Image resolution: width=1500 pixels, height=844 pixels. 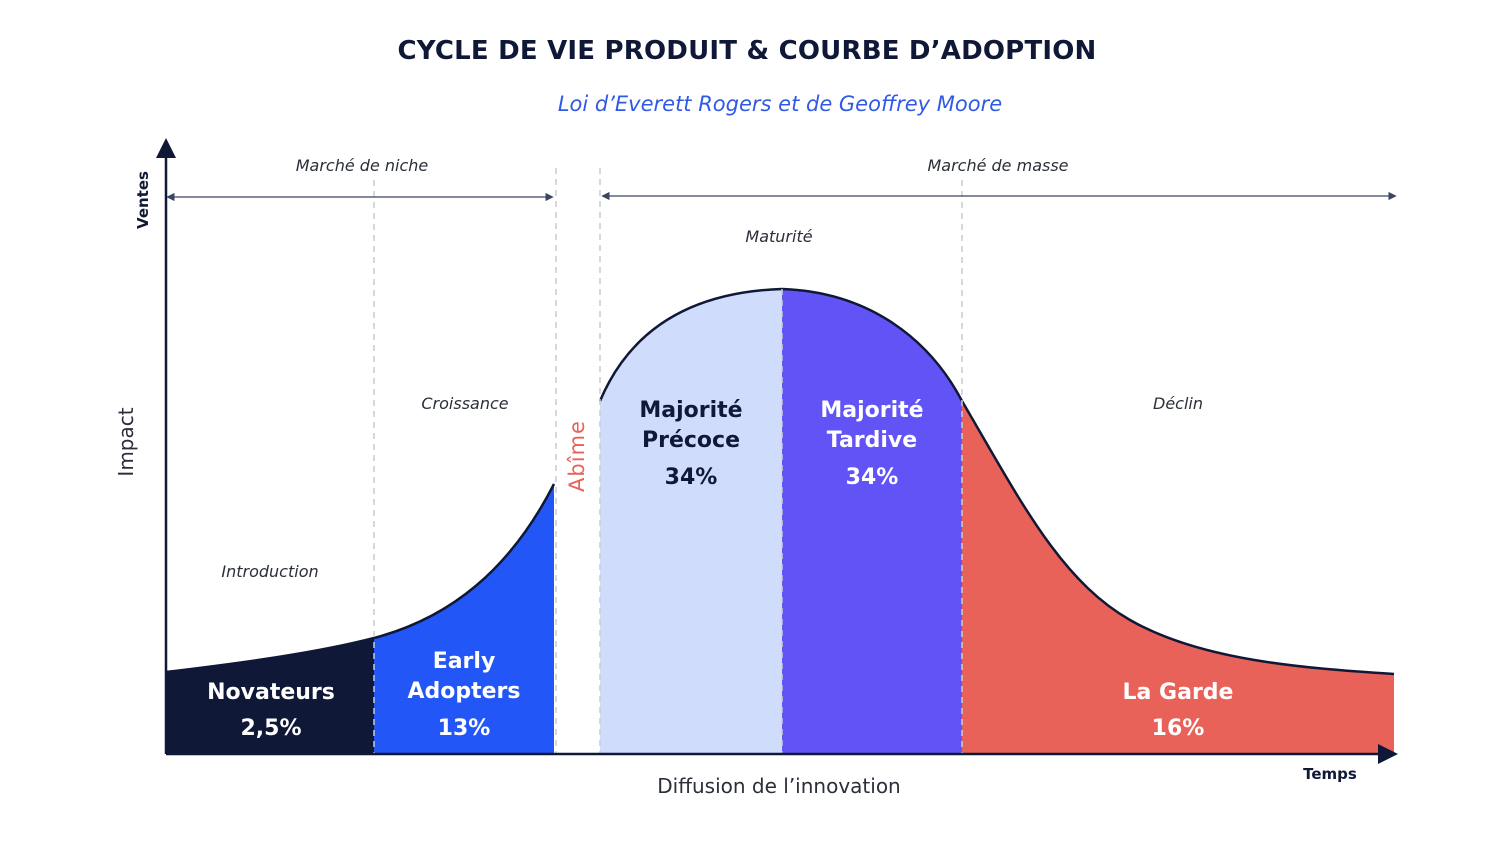 What do you see at coordinates (872, 521) in the screenshot?
I see `segment-majorite-tardive-area` at bounding box center [872, 521].